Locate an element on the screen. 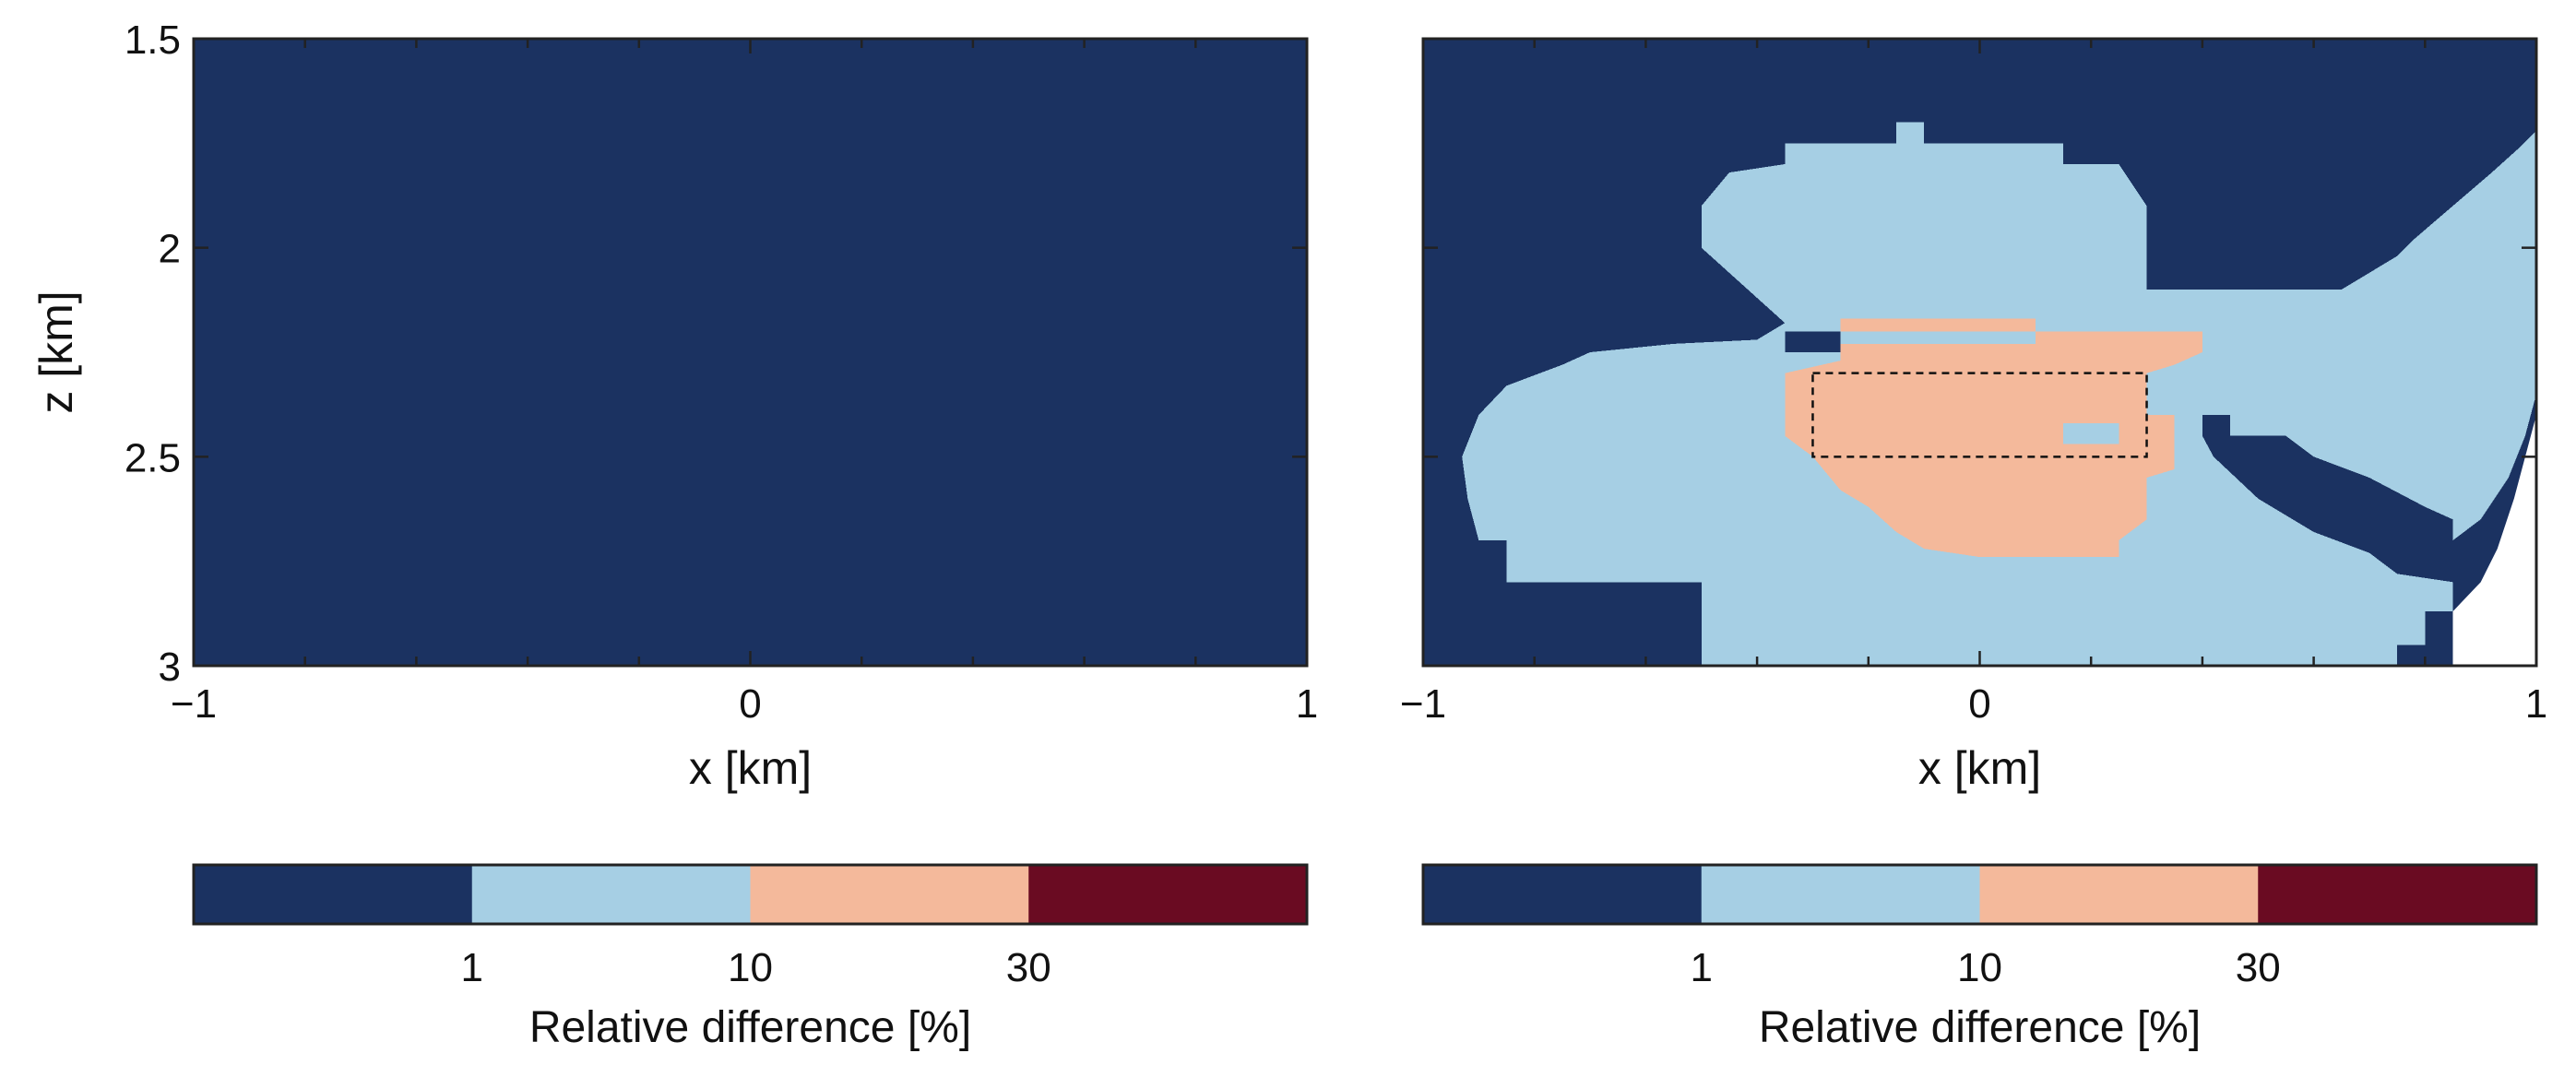  y-tick-label: 2 is located at coordinates (170, 250).